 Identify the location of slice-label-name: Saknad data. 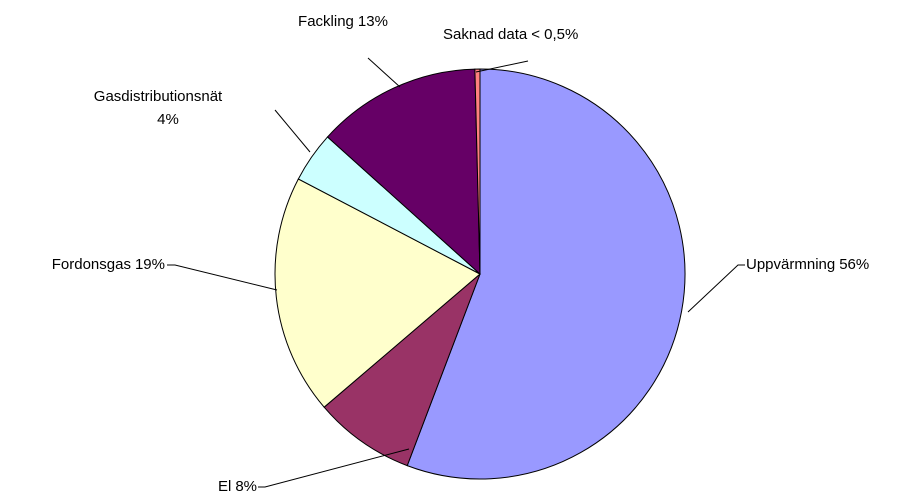
(485, 34).